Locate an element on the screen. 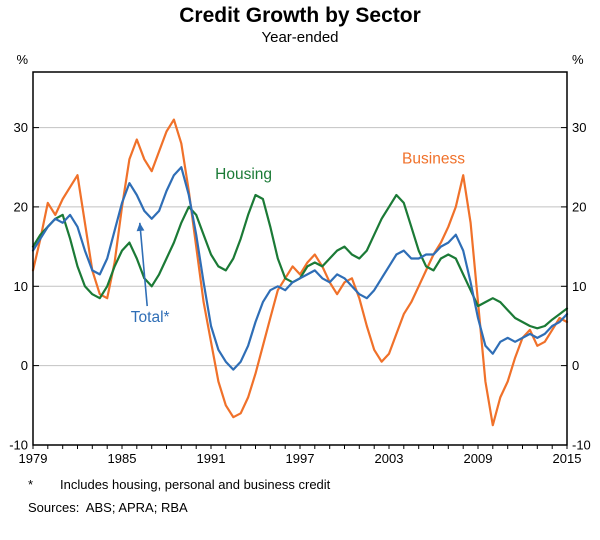 The height and width of the screenshot is (540, 600). series-label-business: Business is located at coordinates (433, 158).